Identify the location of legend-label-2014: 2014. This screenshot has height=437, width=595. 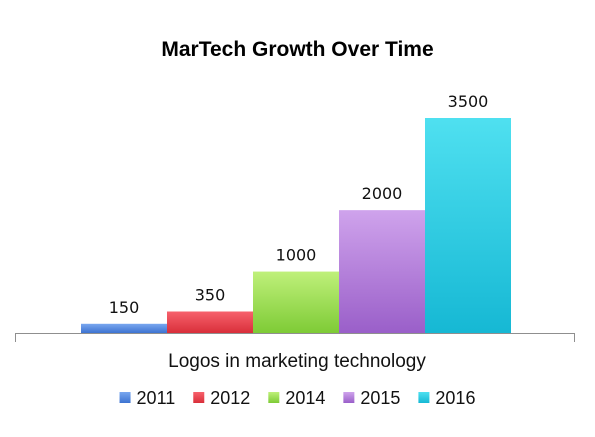
(305, 398).